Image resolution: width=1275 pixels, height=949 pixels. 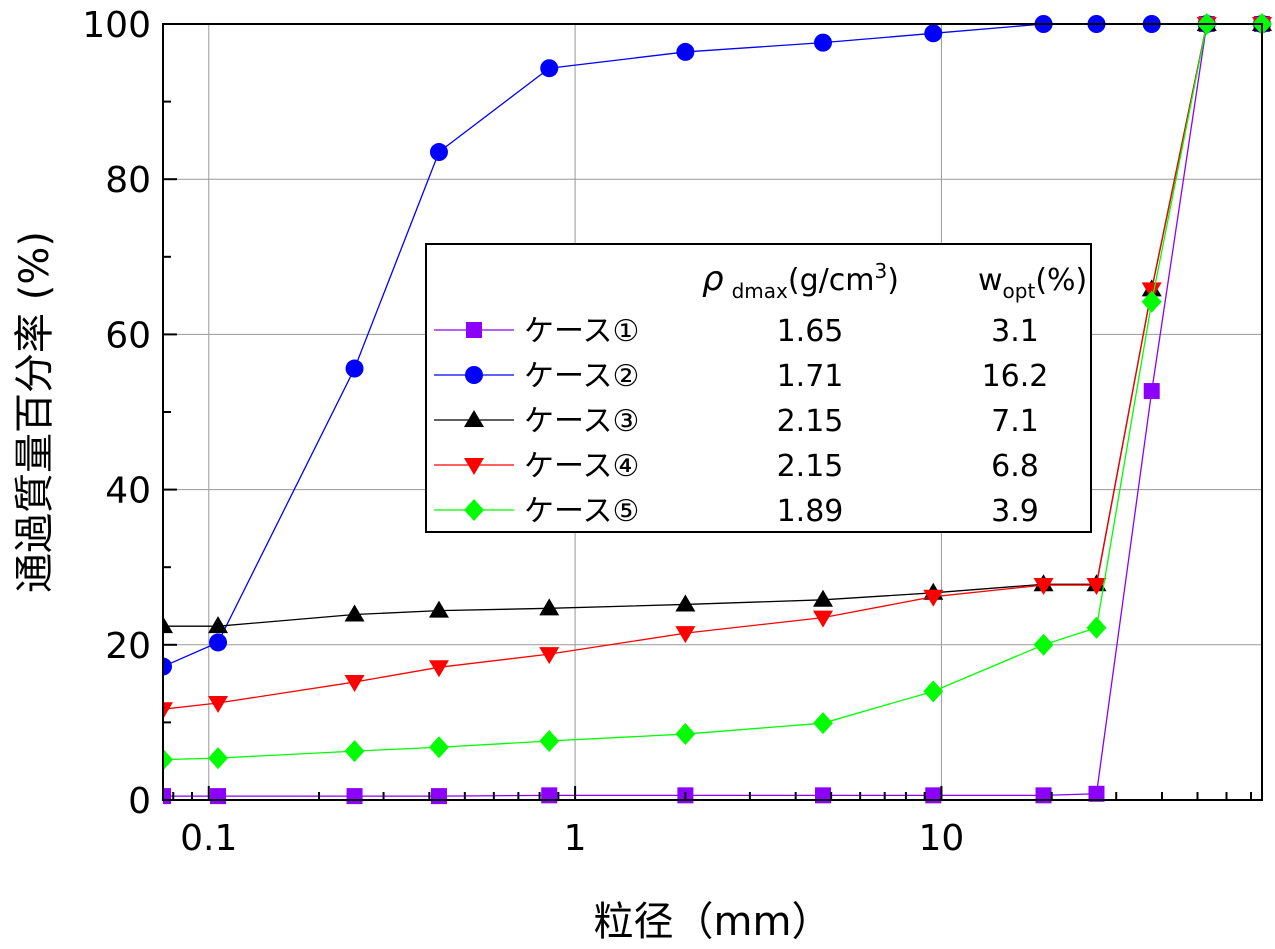 I want to click on y-tick-label: 100, so click(x=116, y=25).